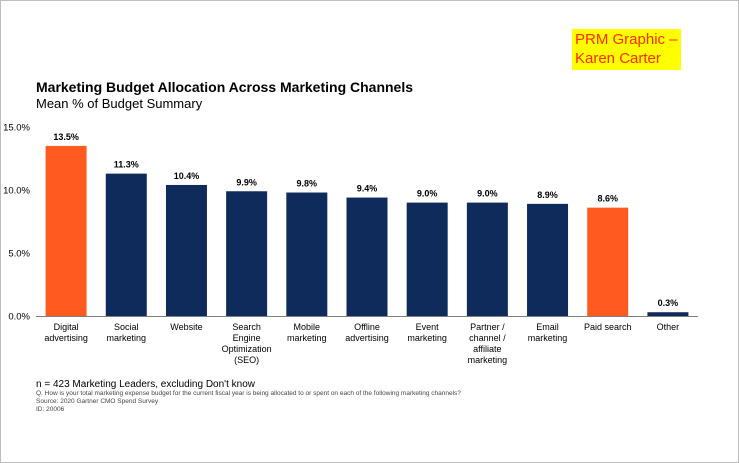 The width and height of the screenshot is (739, 463). What do you see at coordinates (247, 338) in the screenshot?
I see `category-label-line: Engine` at bounding box center [247, 338].